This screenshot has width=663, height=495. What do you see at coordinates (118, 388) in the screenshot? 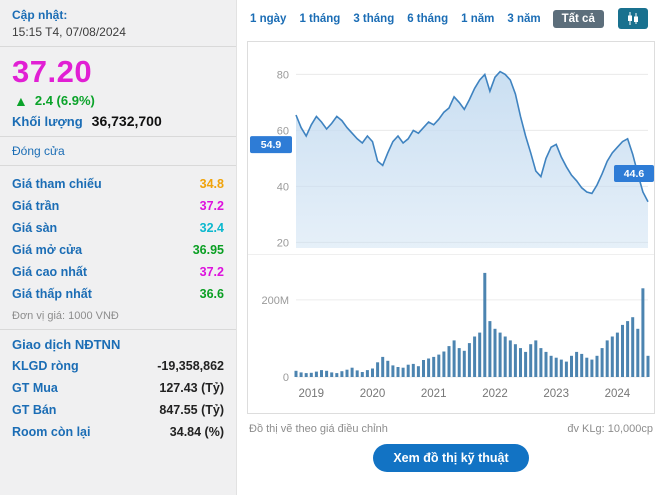
I see `info-row: GT Mua 127.43 (Tỷ)` at bounding box center [118, 388].